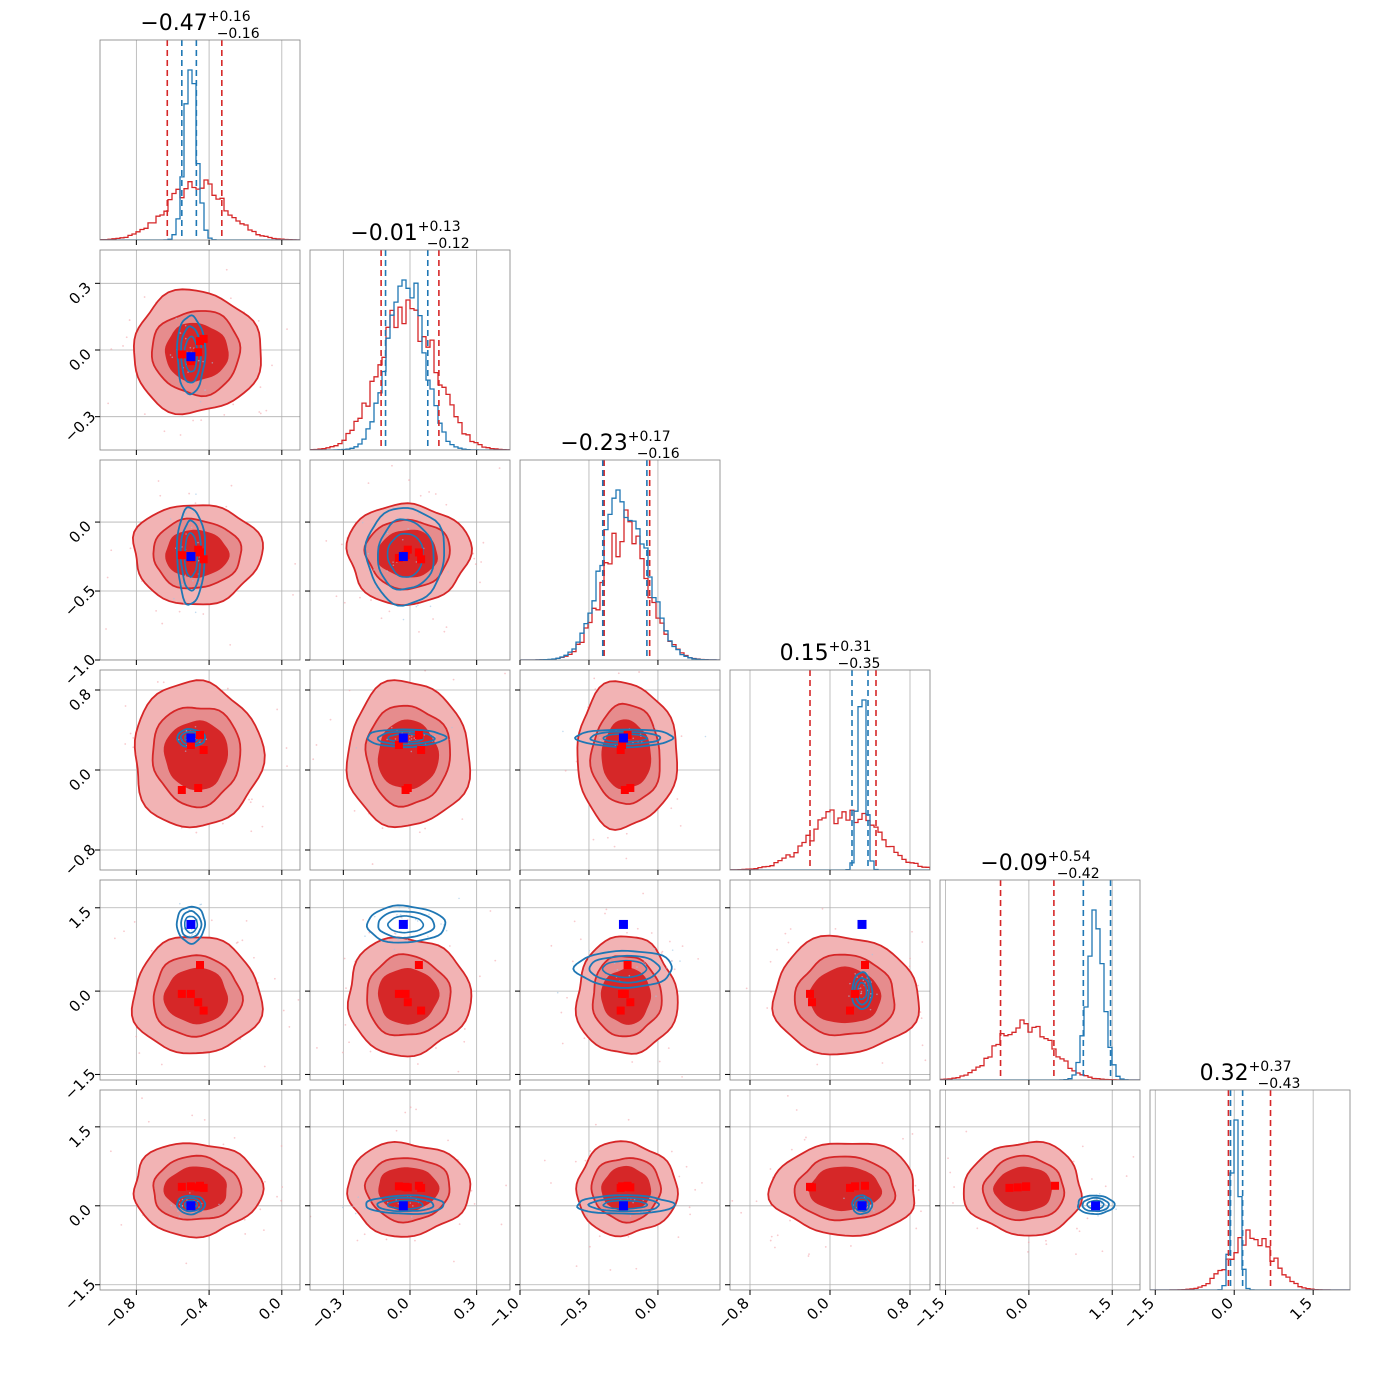 Image resolution: width=1390 pixels, height=1390 pixels. Describe the element at coordinates (830, 757) in the screenshot. I see `panel-3-3: 0.15+0.31 −0.35` at that location.